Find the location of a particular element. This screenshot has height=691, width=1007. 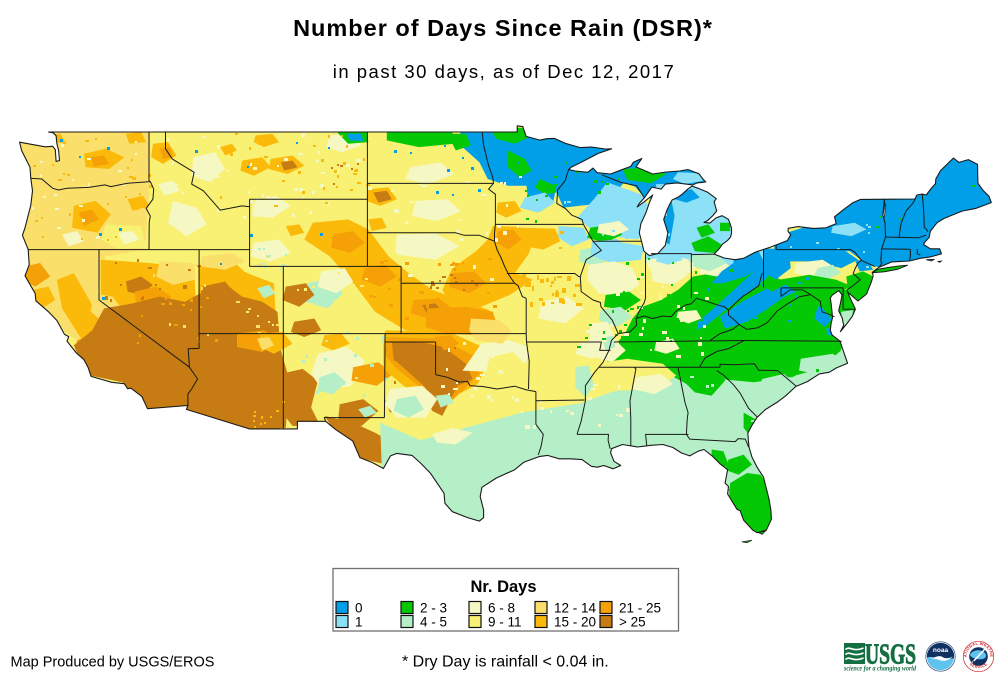

svg-text:Number of Days Since Rain (DSR: Number of Days Since Rain (DSR)* is located at coordinates (503, 28).